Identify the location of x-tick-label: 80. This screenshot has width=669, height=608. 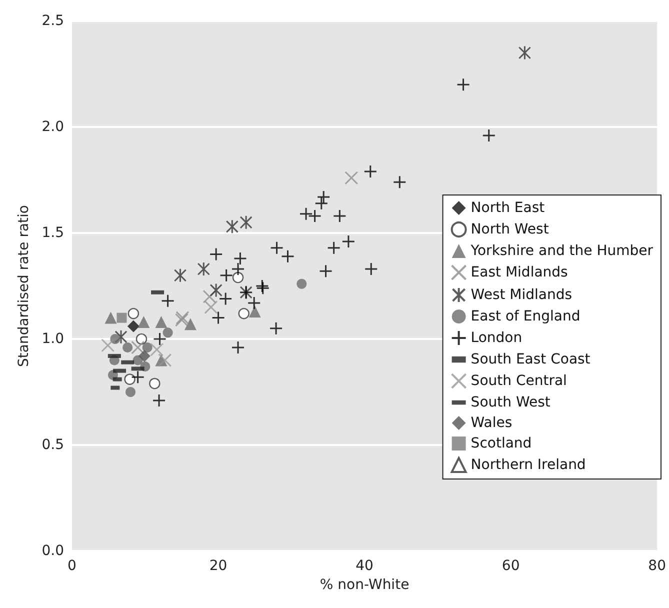
(657, 566).